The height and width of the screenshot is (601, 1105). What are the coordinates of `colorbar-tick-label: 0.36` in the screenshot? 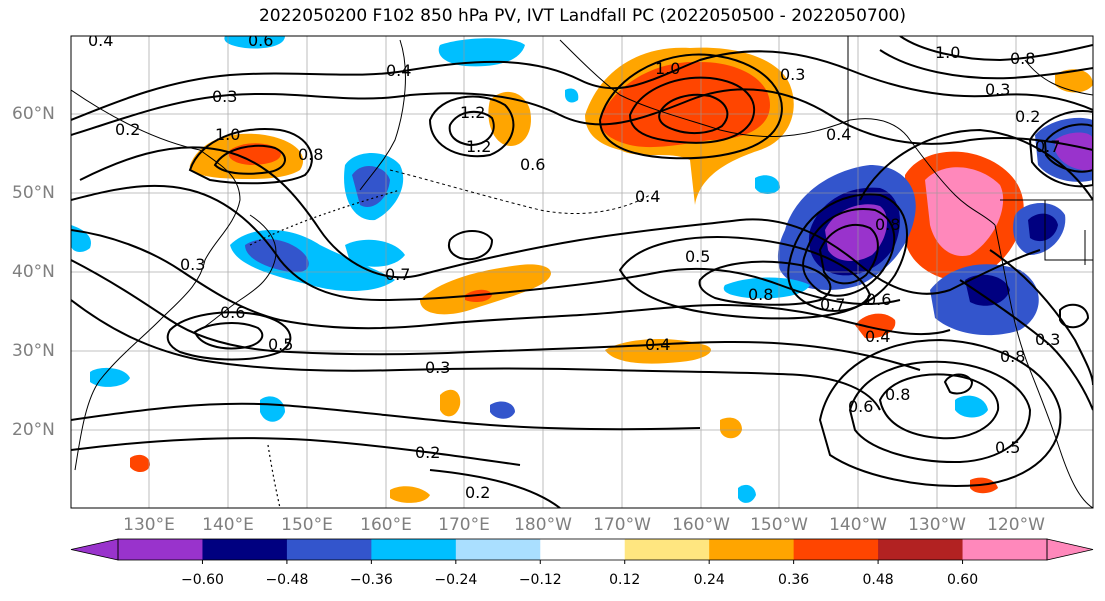 It's located at (794, 580).